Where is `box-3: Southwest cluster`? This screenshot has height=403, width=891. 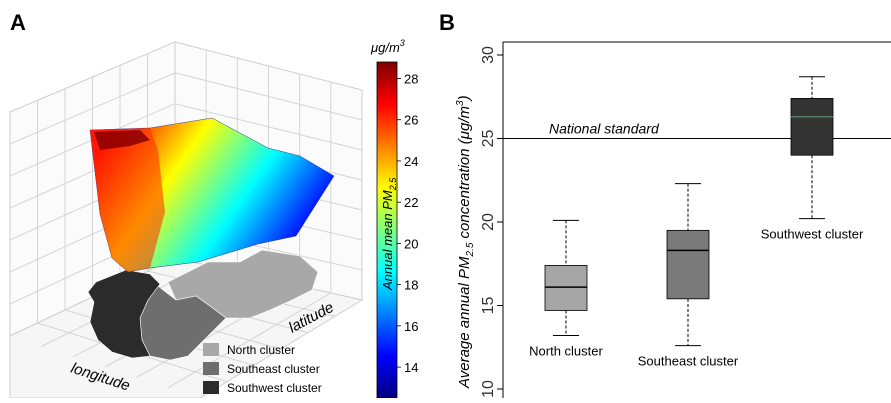
box-3: Southwest cluster is located at coordinates (812, 159).